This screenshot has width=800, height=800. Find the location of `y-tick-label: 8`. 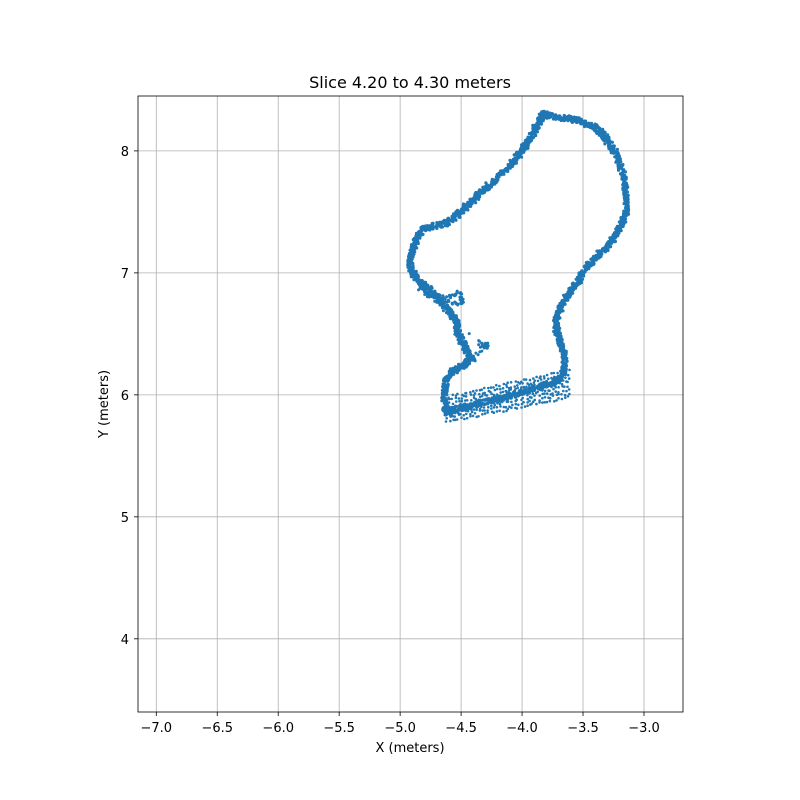

y-tick-label: 8 is located at coordinates (125, 152).